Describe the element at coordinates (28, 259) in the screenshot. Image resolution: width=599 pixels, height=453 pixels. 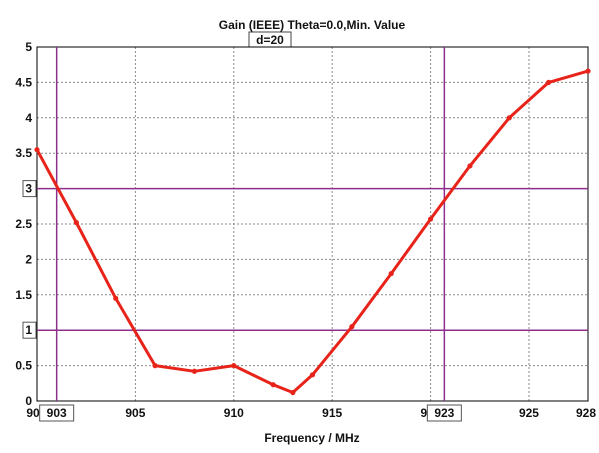
I see `y-tick-label-4: 2` at that location.